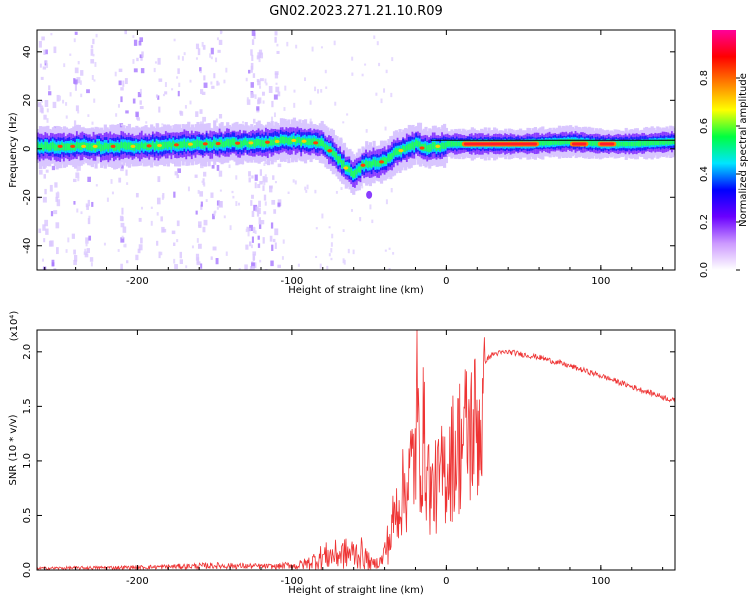 This screenshot has width=750, height=600. I want to click on spectrogram-x-label: Height of straight line (km), so click(356, 290).